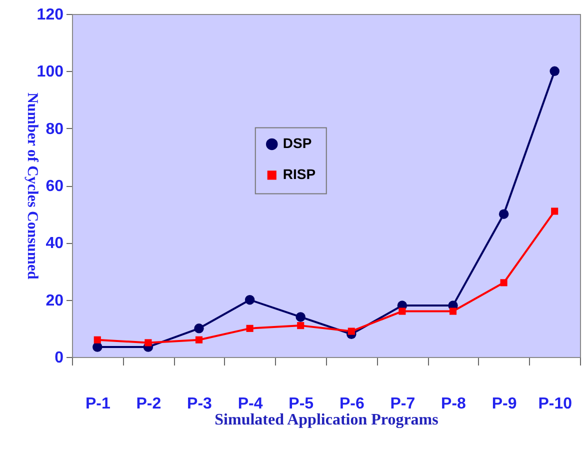  I want to click on x-tick-label: P-10, so click(555, 404).